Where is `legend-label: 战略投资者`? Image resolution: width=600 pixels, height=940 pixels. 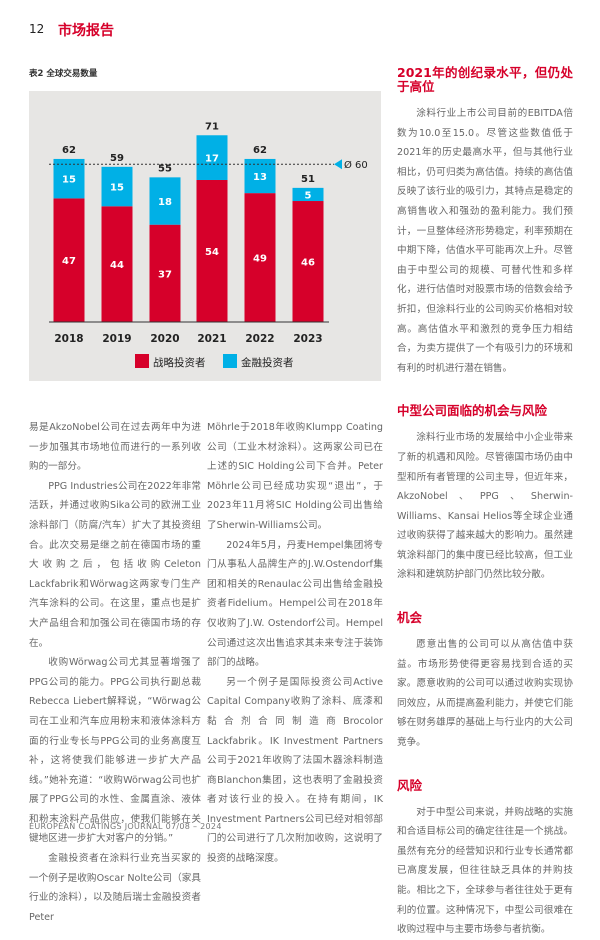
legend-label: 战略投资者 is located at coordinates (179, 362).